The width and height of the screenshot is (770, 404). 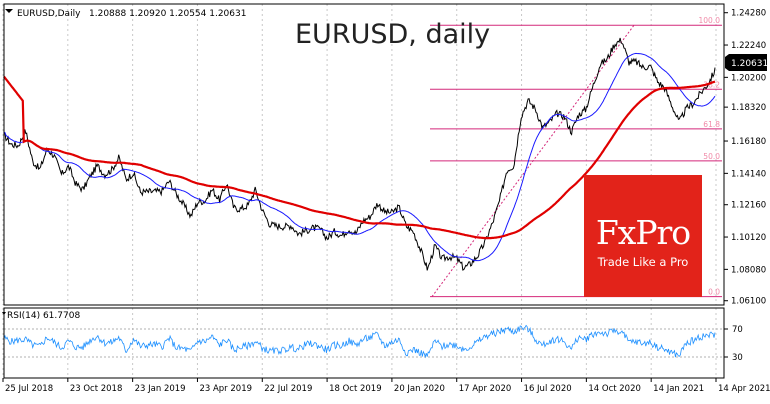 I want to click on x-tick-label: 20 Jan 2020, so click(x=419, y=389).